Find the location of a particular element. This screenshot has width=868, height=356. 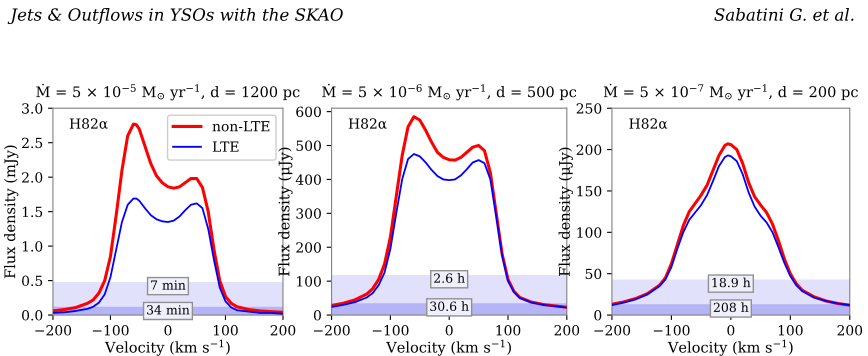

y-tick-label: 1.0 is located at coordinates (32, 246).